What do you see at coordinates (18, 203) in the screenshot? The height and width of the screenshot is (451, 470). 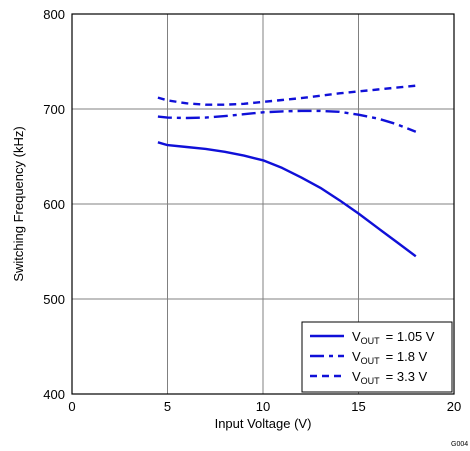 I see `y-axis-title: Switching Frequency (kHz)` at bounding box center [18, 203].